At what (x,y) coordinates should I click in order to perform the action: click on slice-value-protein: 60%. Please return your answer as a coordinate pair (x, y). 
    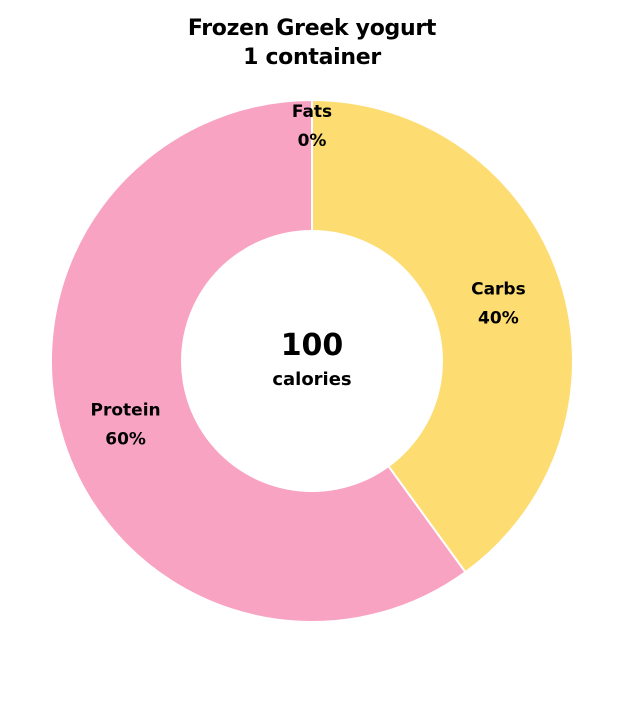
    Looking at the image, I should click on (125, 440).